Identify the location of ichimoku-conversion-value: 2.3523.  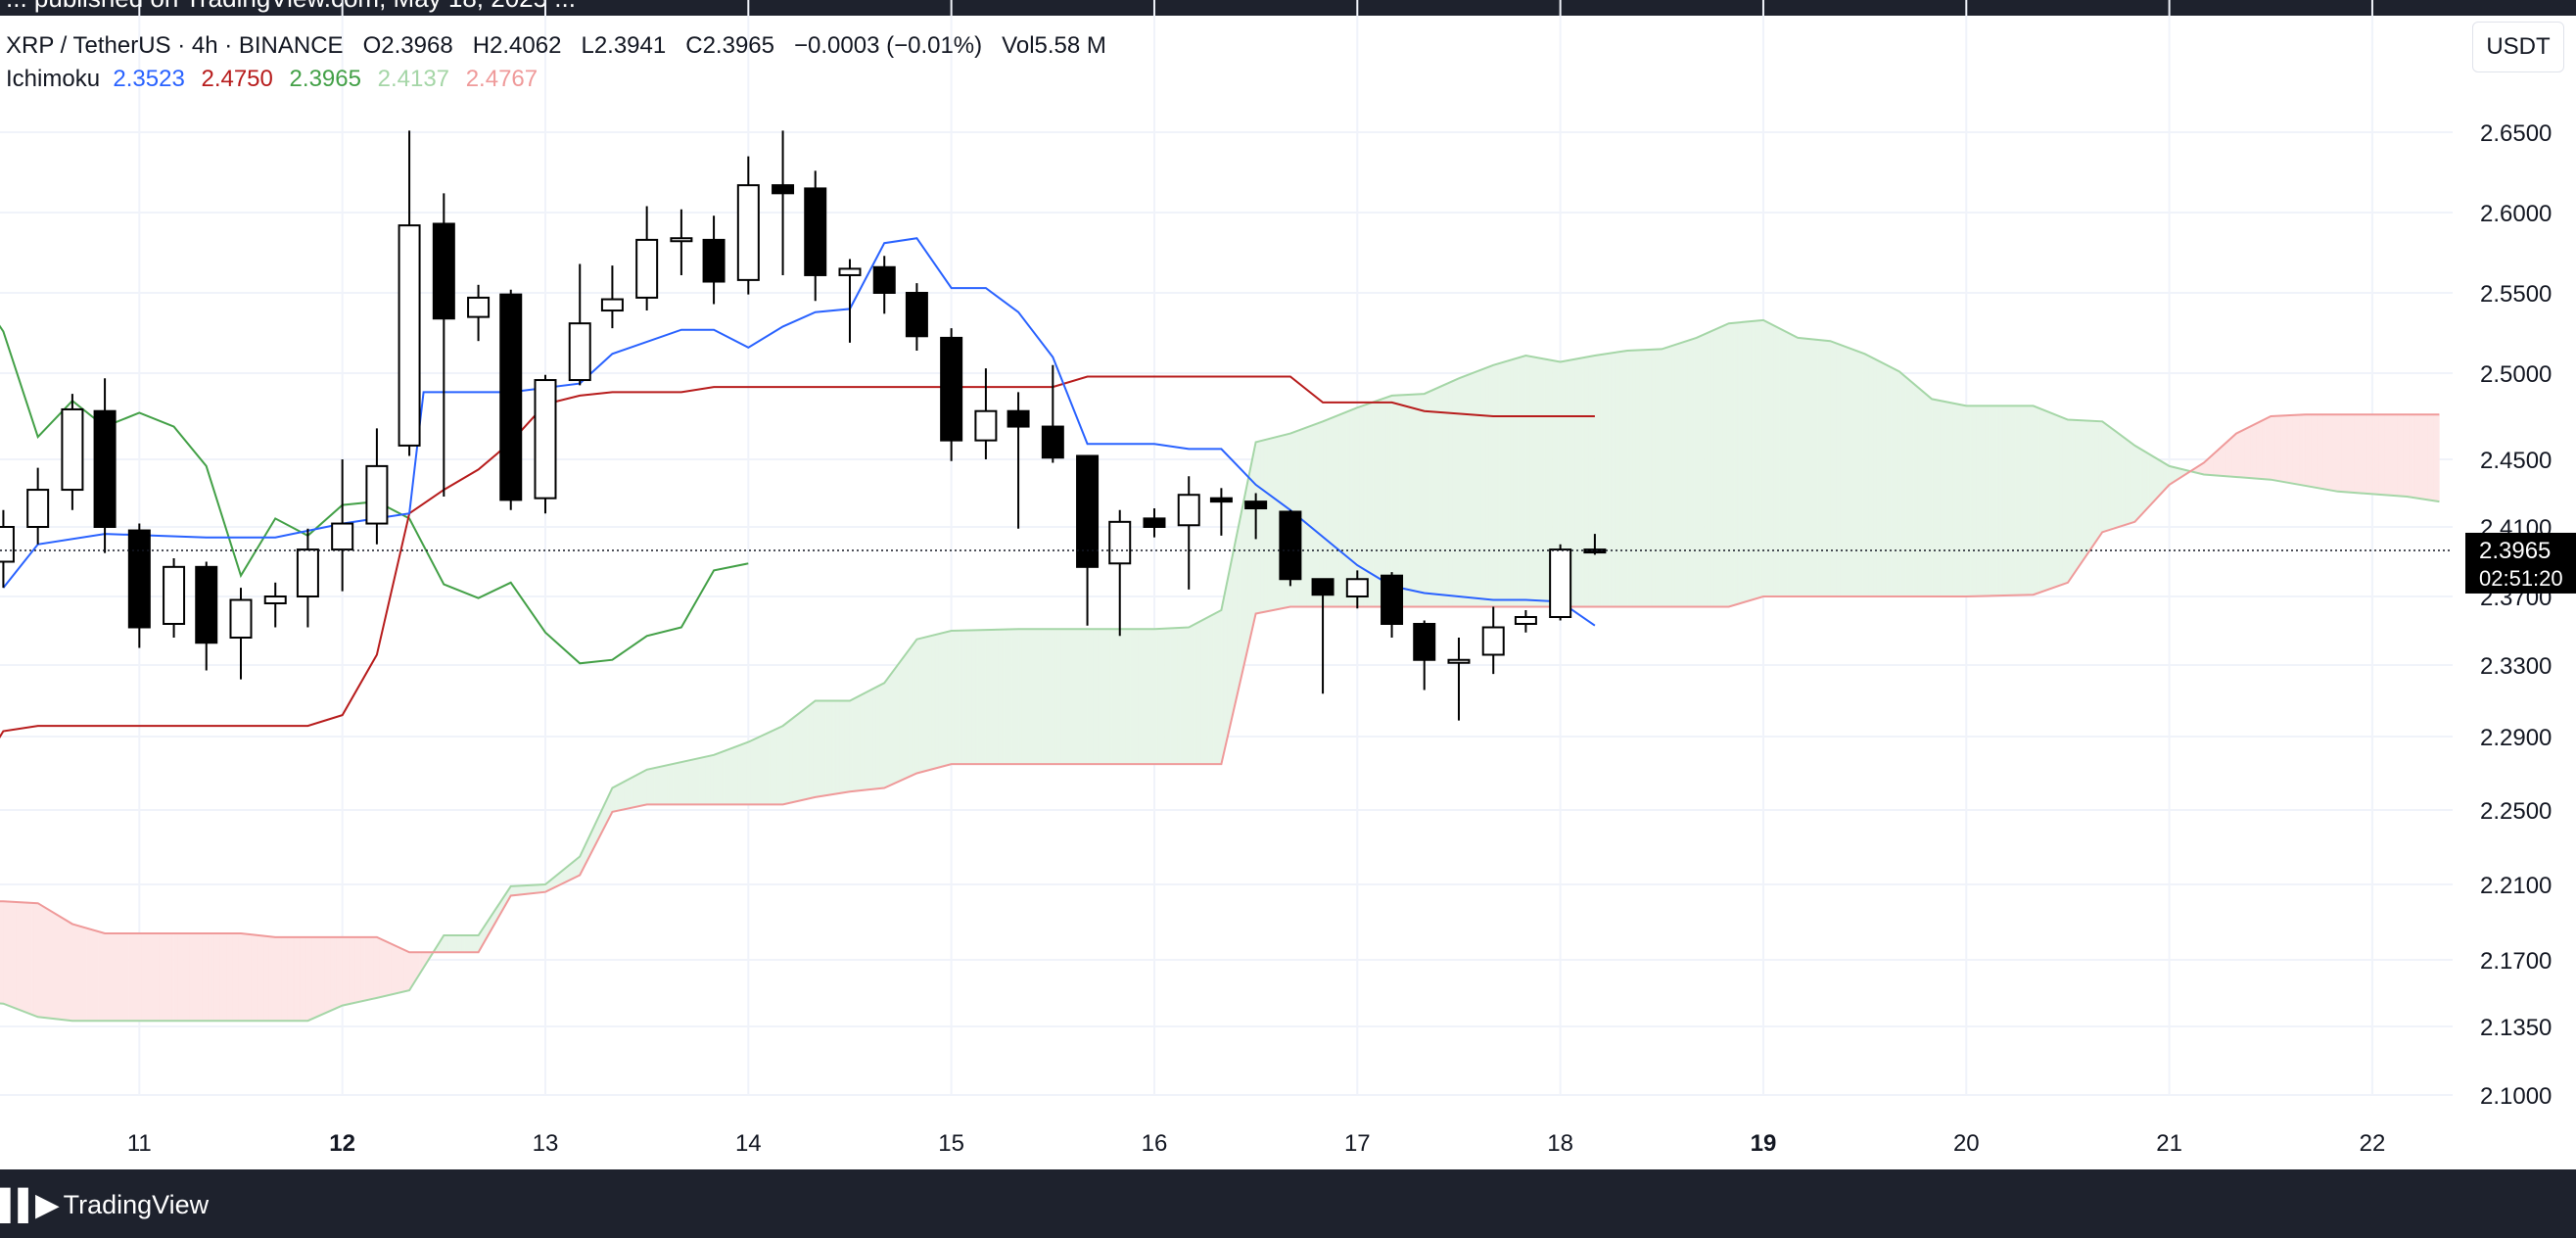
(149, 79).